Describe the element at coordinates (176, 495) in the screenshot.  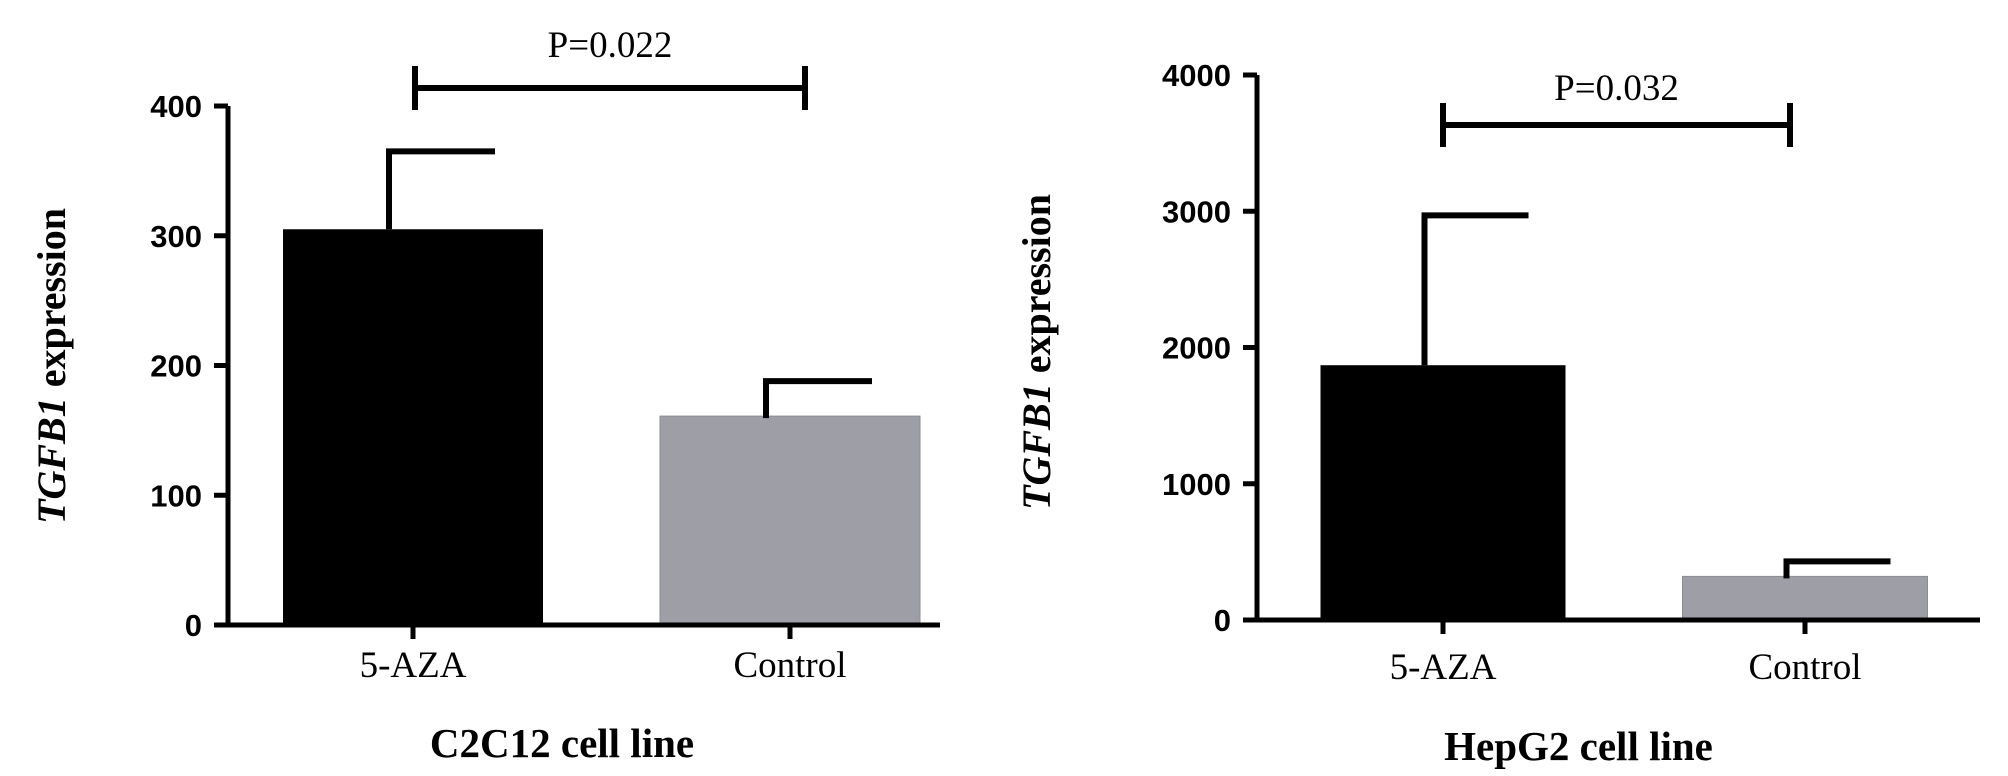
I see `y-tick-label: 100` at that location.